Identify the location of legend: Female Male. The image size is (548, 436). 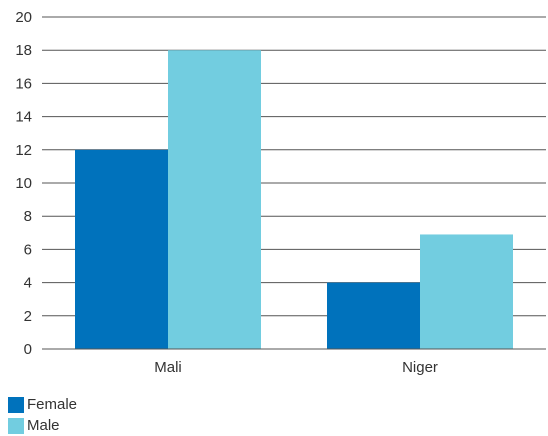
(42, 415).